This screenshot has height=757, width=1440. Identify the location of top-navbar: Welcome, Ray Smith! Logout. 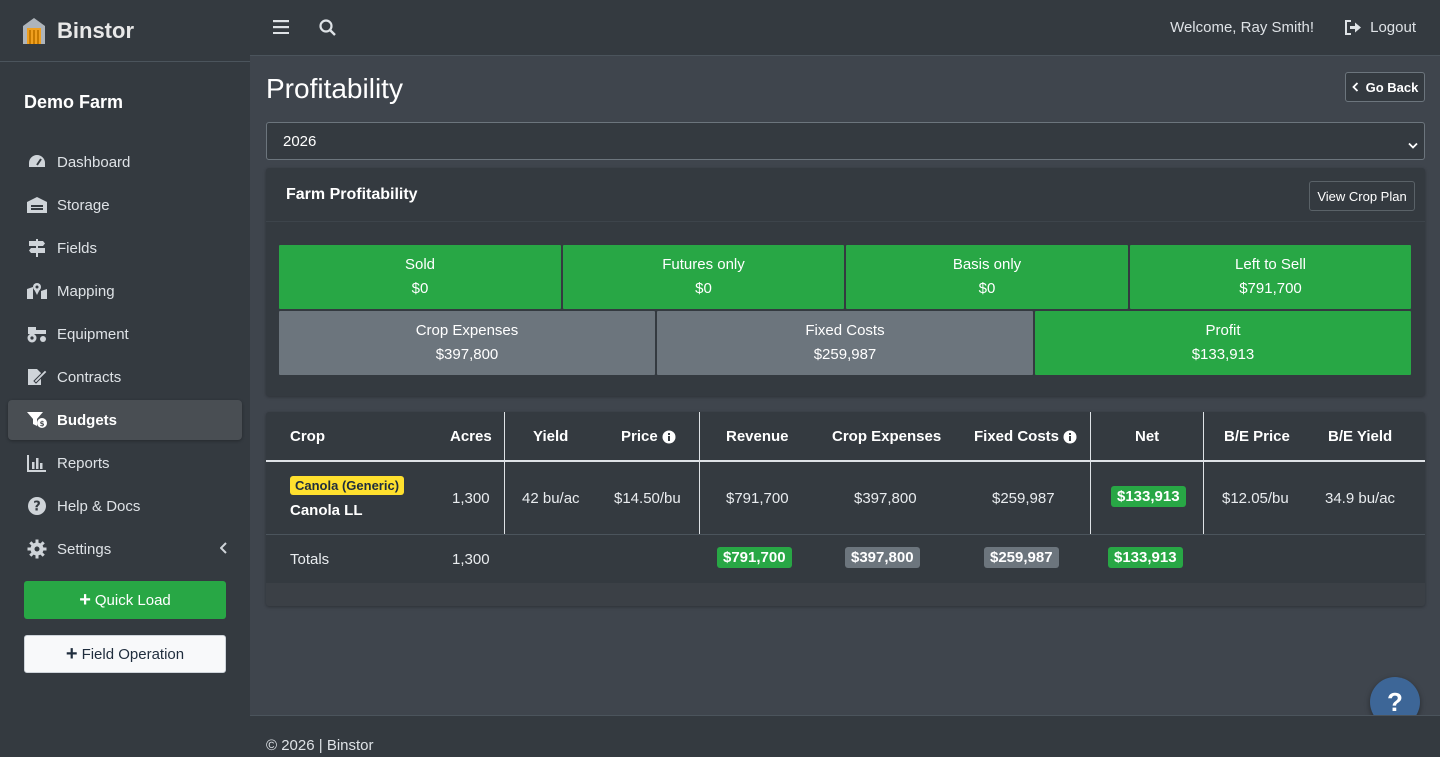
(845, 28).